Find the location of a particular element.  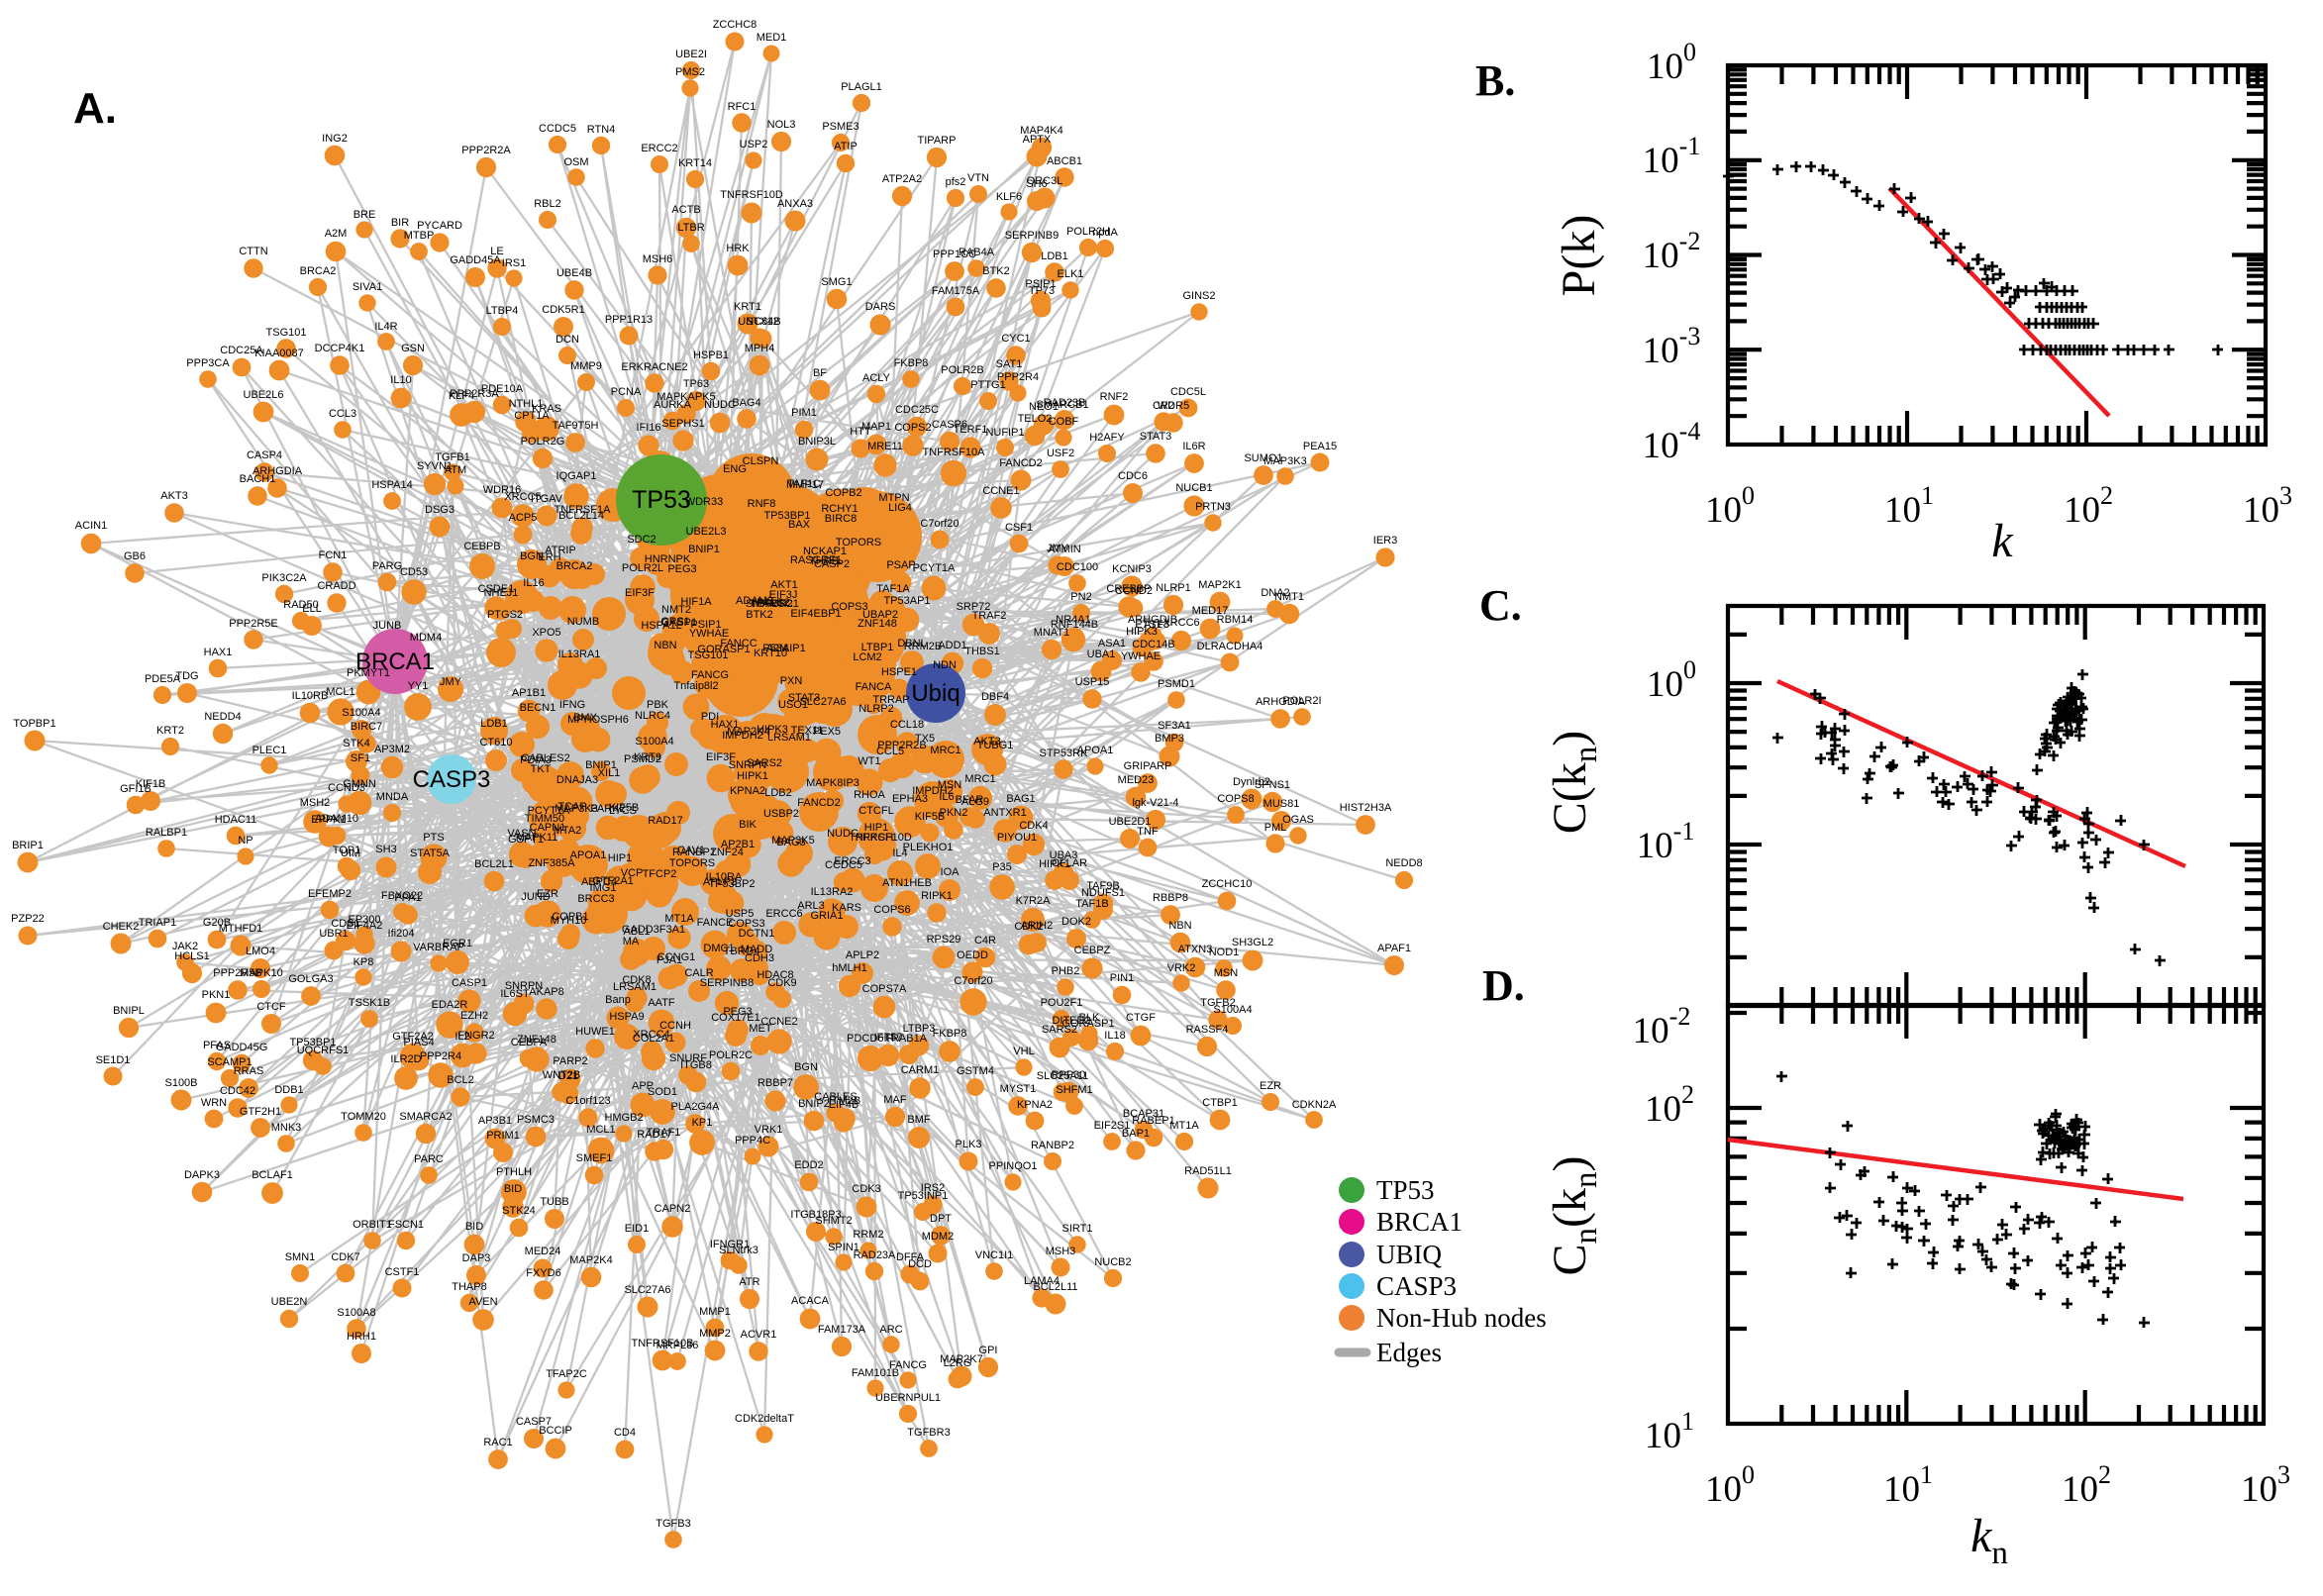

svg-text: HSPE1 is located at coordinates (899, 672).